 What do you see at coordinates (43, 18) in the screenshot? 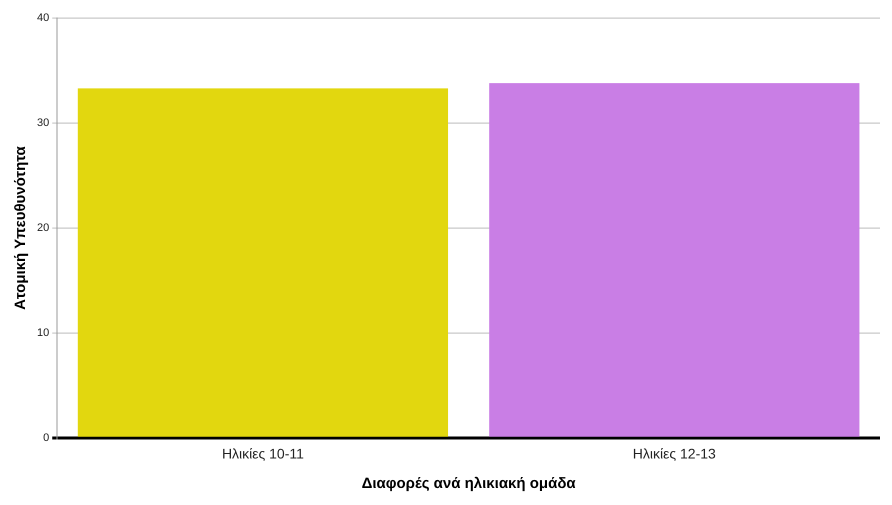
I see `y-tick-label: 40` at bounding box center [43, 18].